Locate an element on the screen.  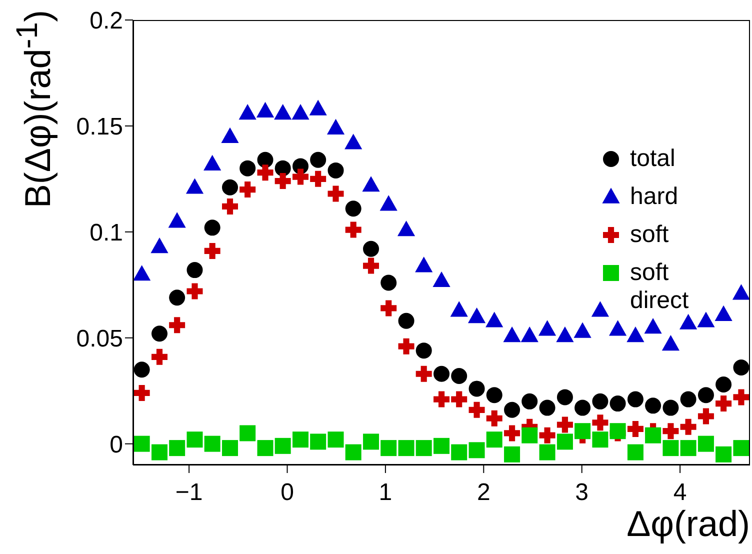
y-tick-label: 0.05 is located at coordinates (99, 338).